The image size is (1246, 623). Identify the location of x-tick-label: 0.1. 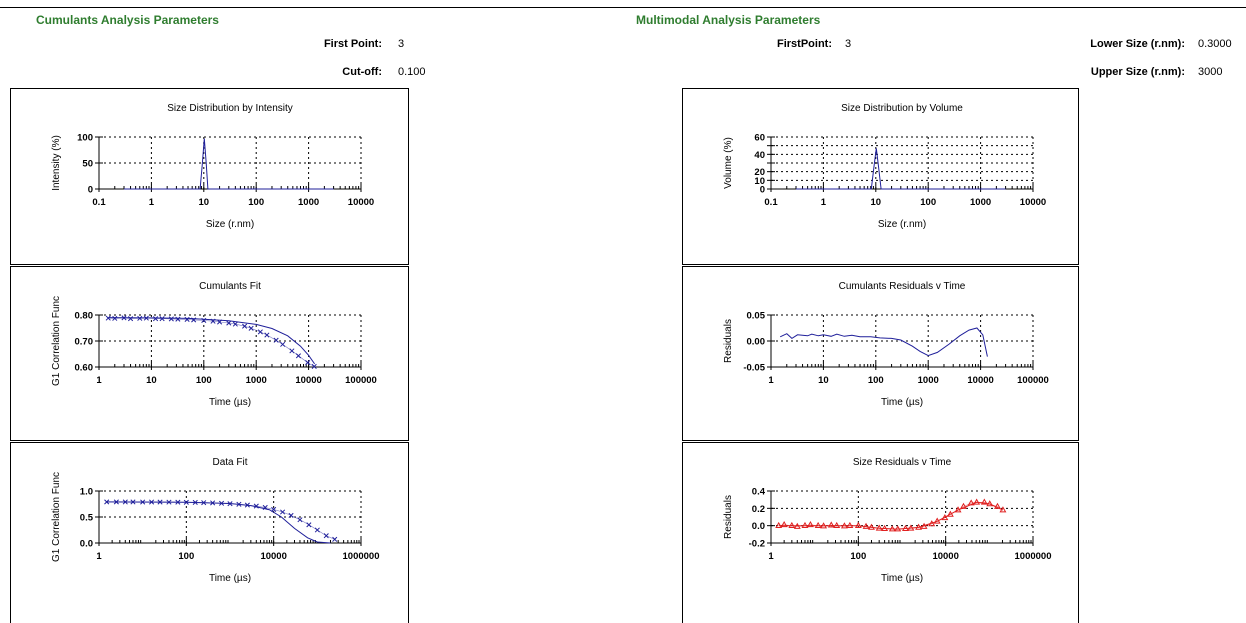
(771, 202).